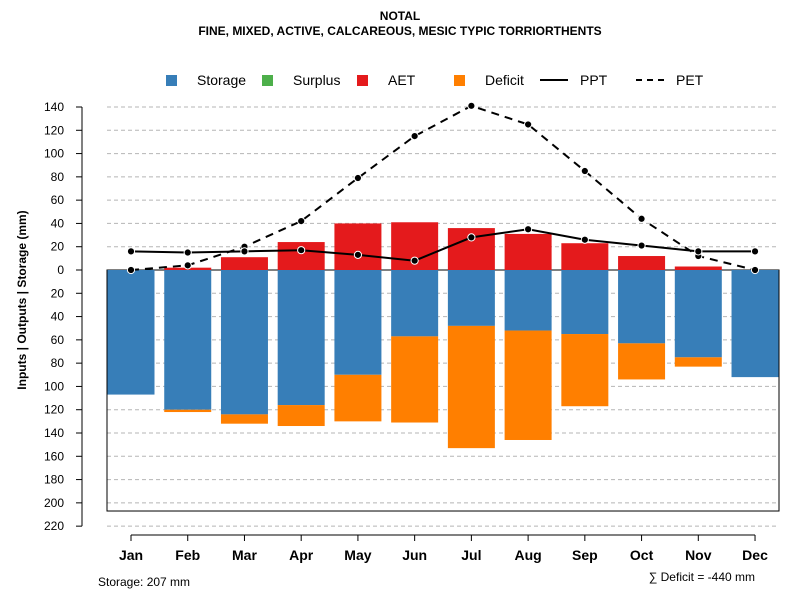  What do you see at coordinates (400, 16) in the screenshot?
I see `chart-title: NOTAL` at bounding box center [400, 16].